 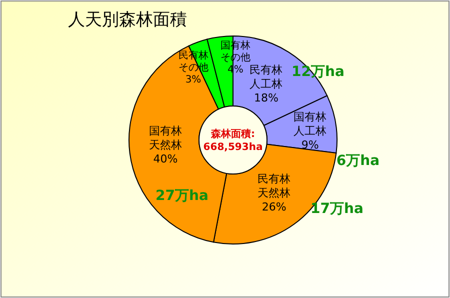 What do you see at coordinates (182, 196) in the screenshot?
I see `text: 27万ha` at bounding box center [182, 196].